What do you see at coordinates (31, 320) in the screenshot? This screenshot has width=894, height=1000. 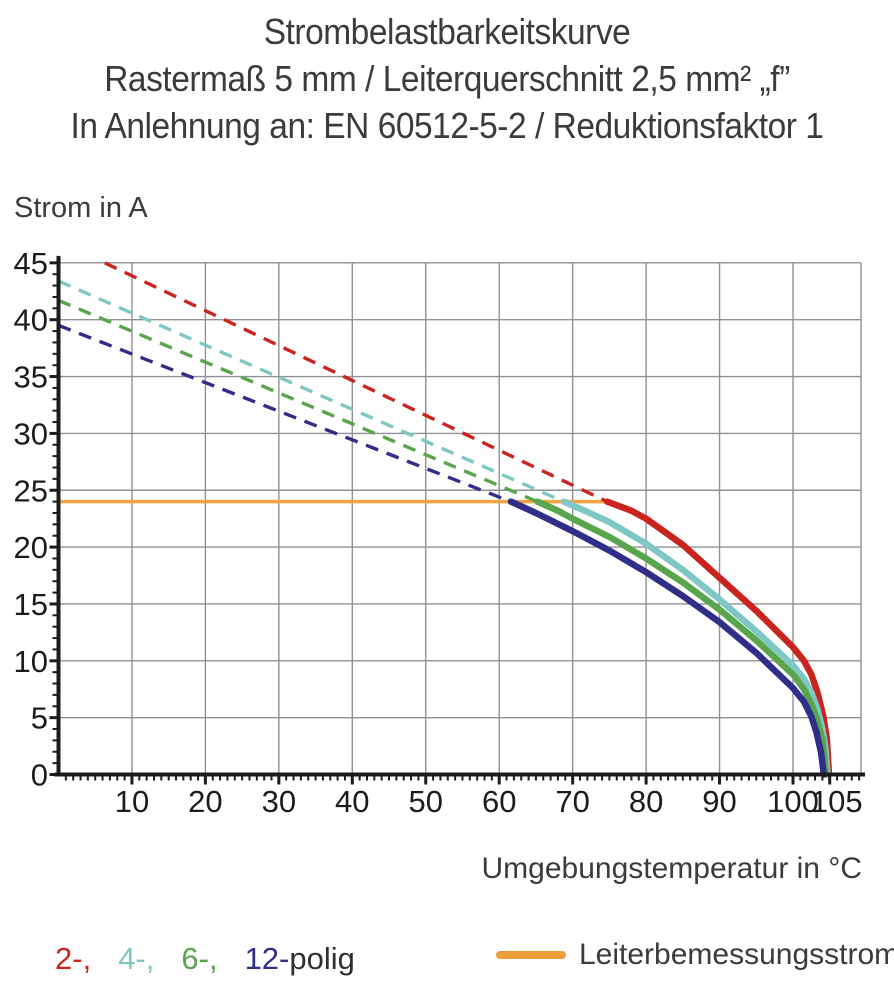 I see `y-tick-label-40: 40` at bounding box center [31, 320].